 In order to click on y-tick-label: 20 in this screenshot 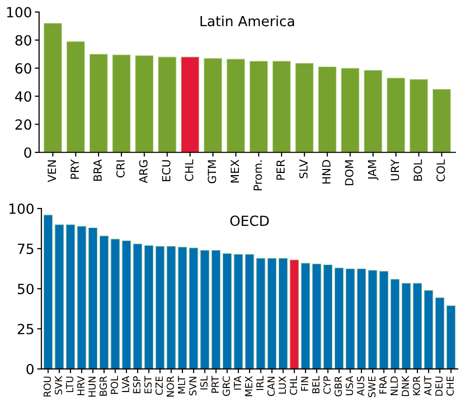, I will do `click(24, 124)`.